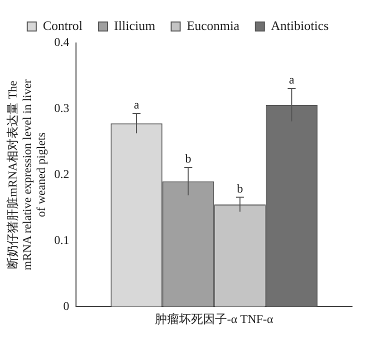 This screenshot has height=337, width=372. What do you see at coordinates (135, 25) in the screenshot?
I see `legend-label: Illicium` at bounding box center [135, 25].